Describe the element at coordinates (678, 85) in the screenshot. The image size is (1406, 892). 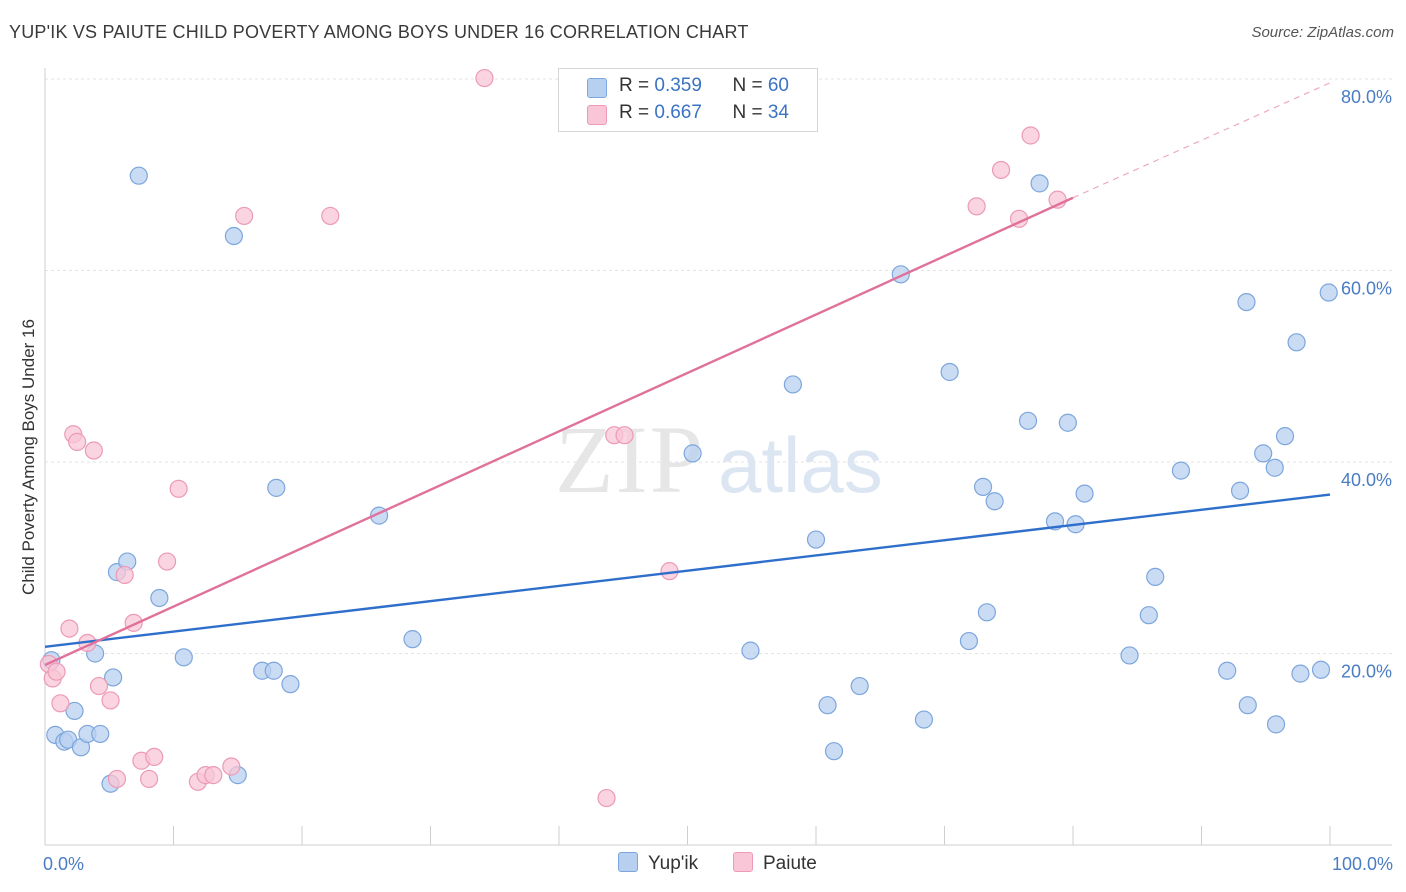
I see `legend-r-value: 0.359` at that location.